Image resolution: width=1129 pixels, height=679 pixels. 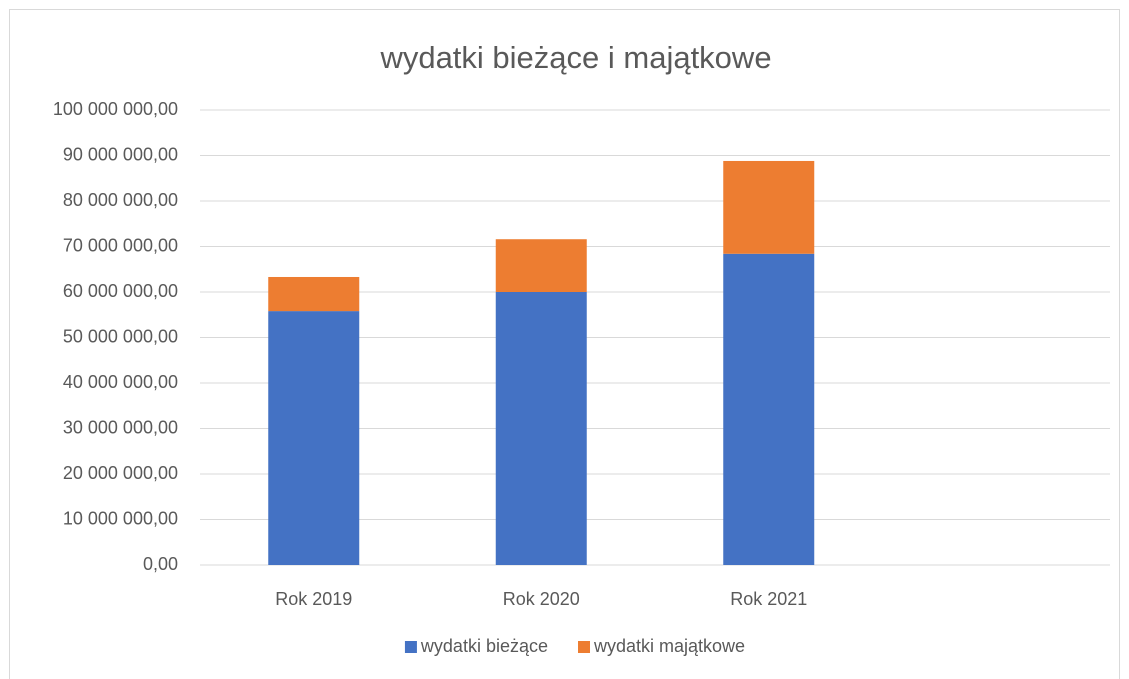 What do you see at coordinates (120, 518) in the screenshot?
I see `y-tick-label: 10 000 000,00` at bounding box center [120, 518].